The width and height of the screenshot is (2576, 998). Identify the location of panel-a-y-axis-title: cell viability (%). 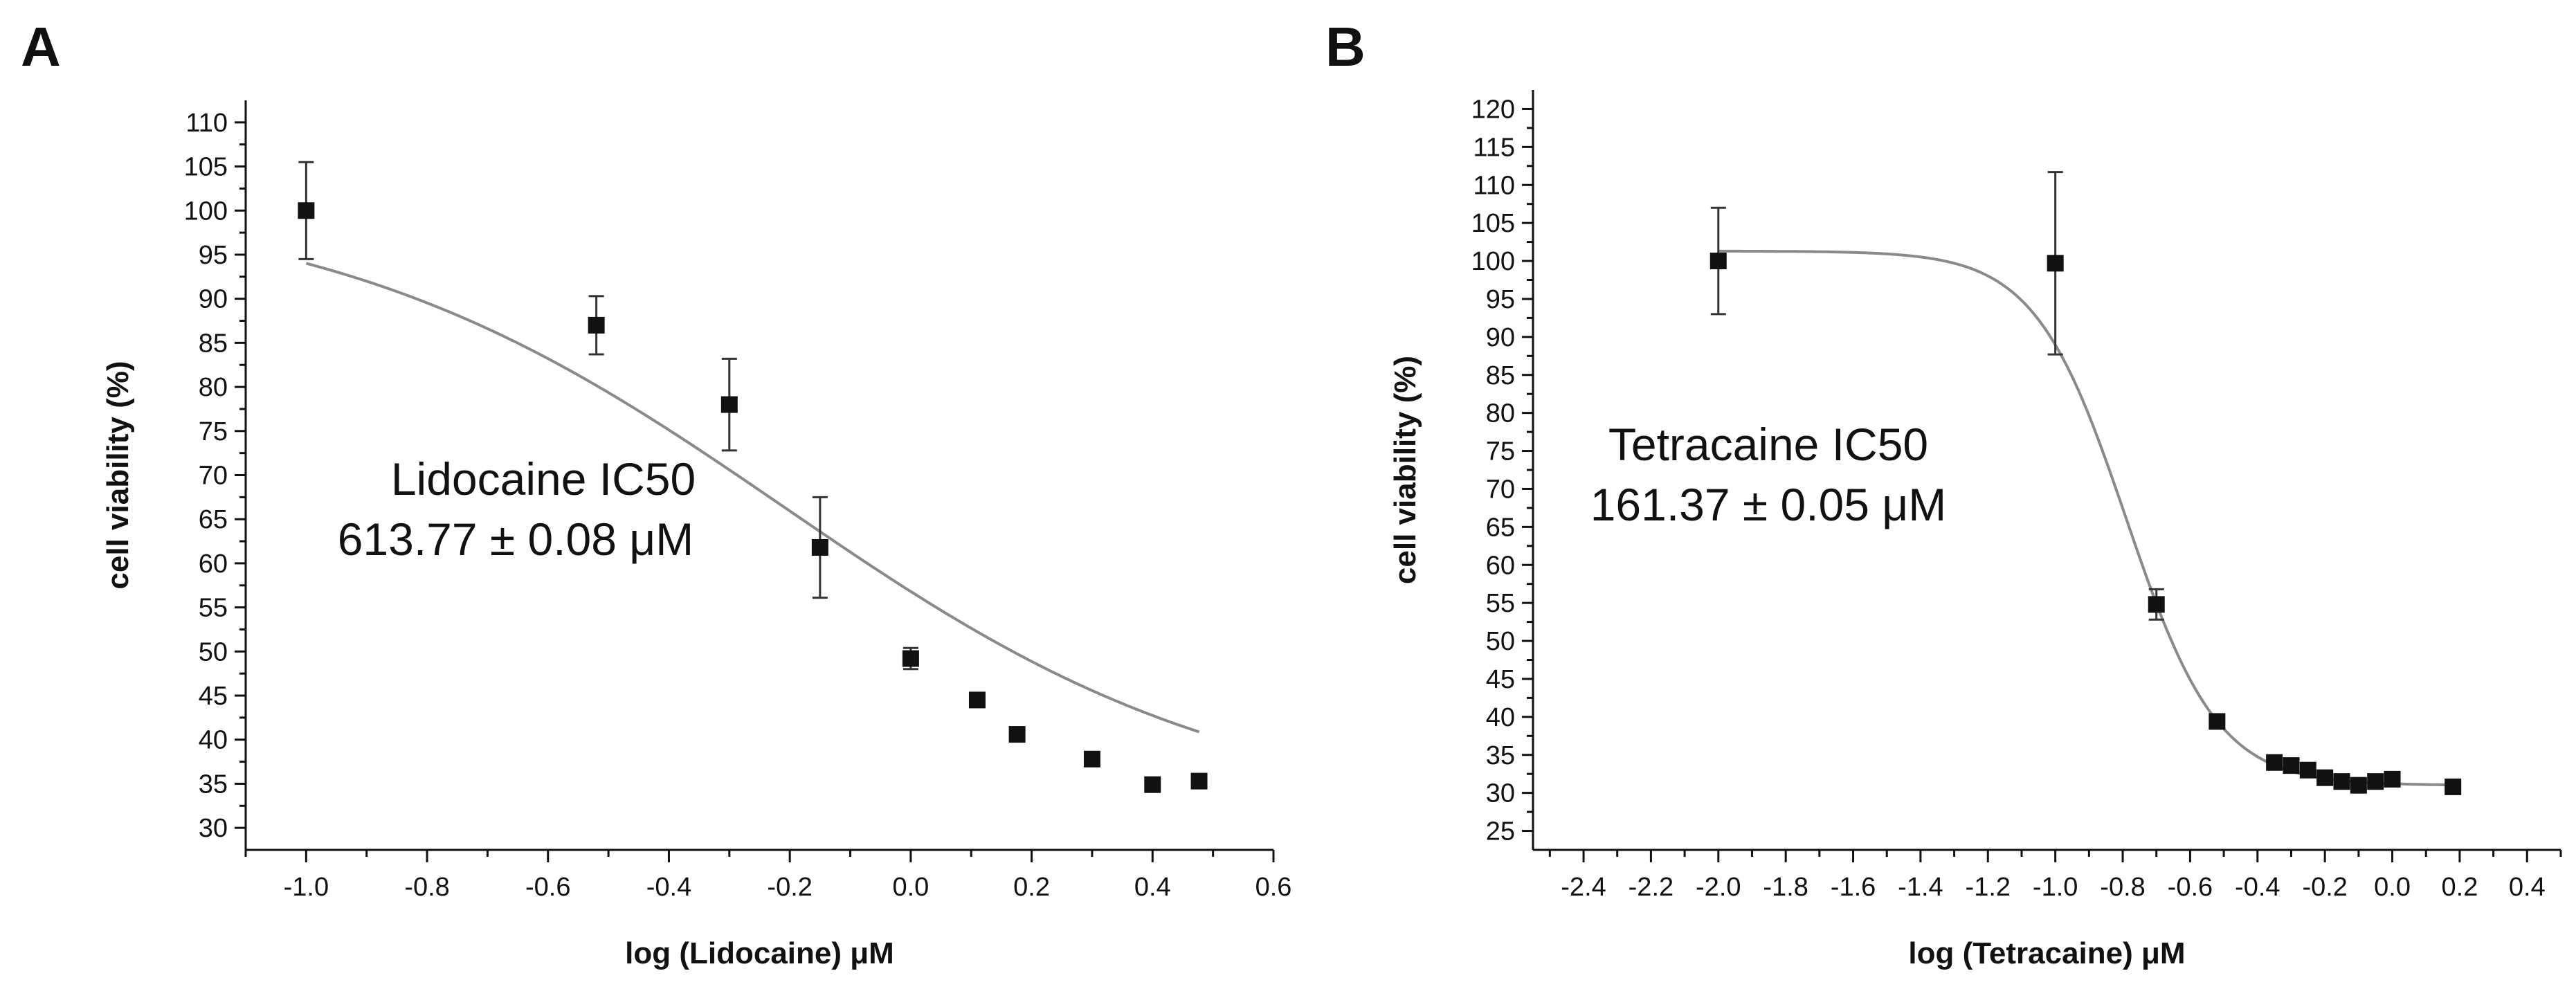
(118, 475).